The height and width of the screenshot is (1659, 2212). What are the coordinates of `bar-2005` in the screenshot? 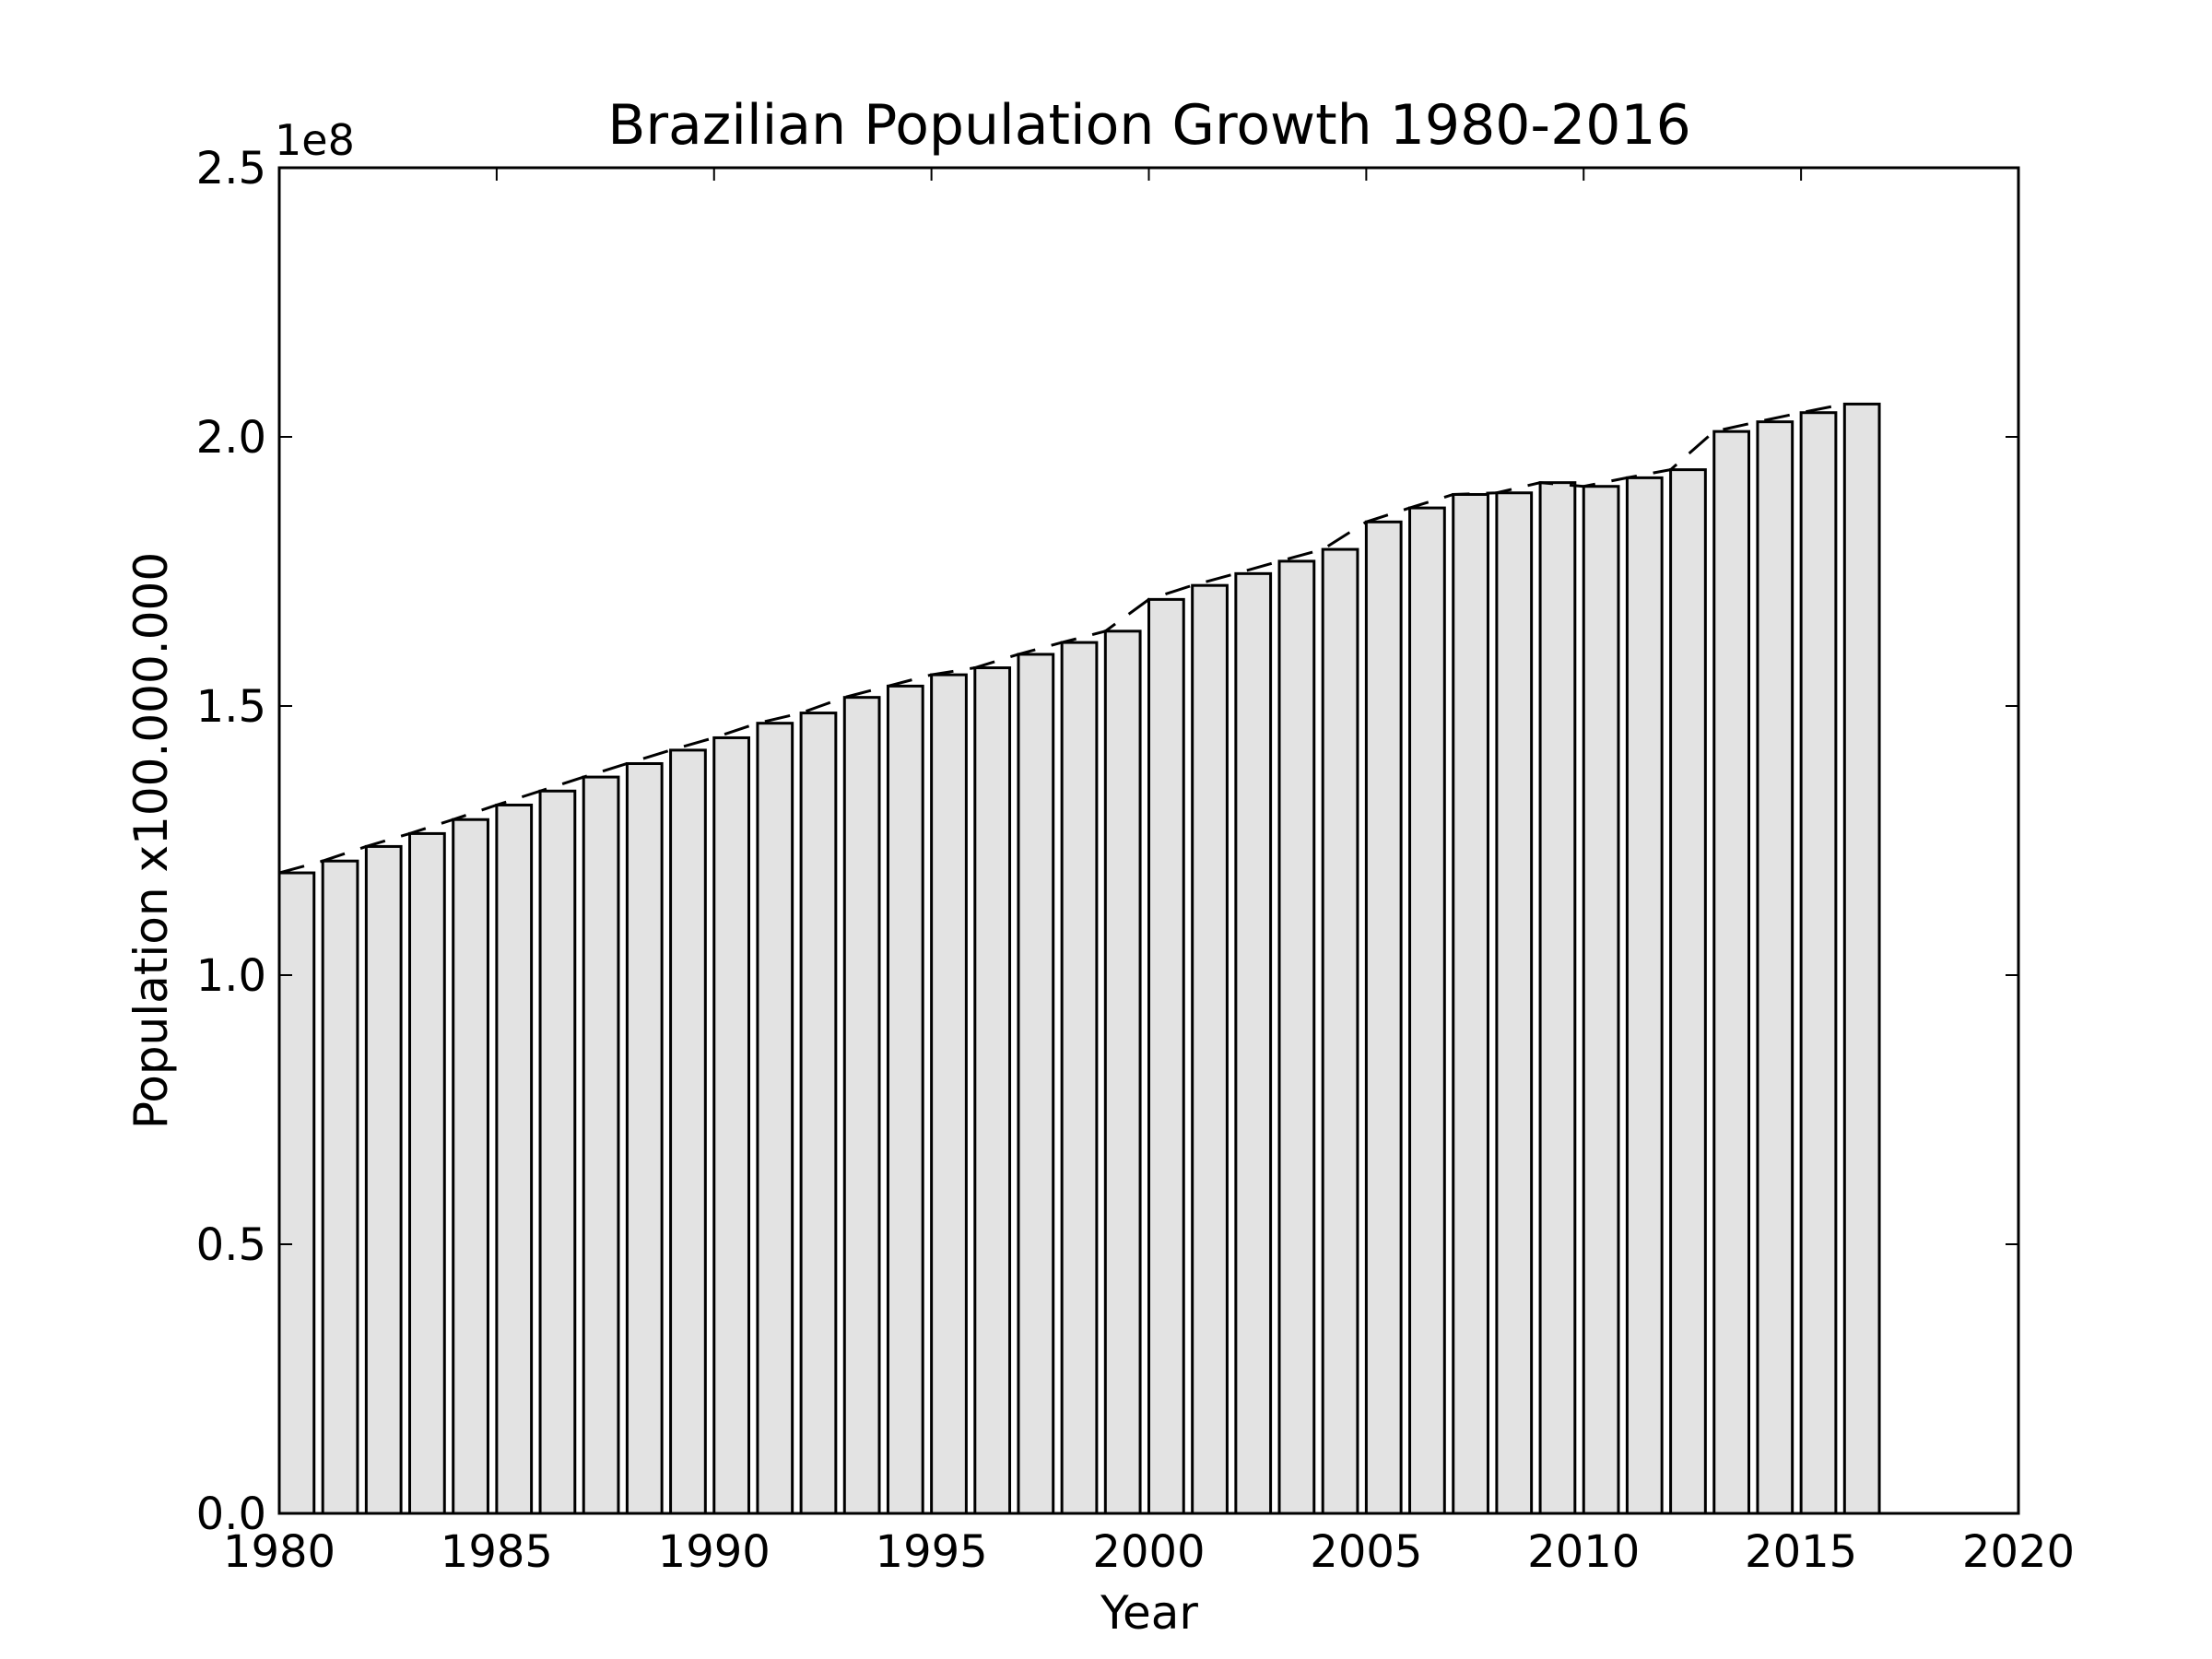 It's located at (1383, 1017).